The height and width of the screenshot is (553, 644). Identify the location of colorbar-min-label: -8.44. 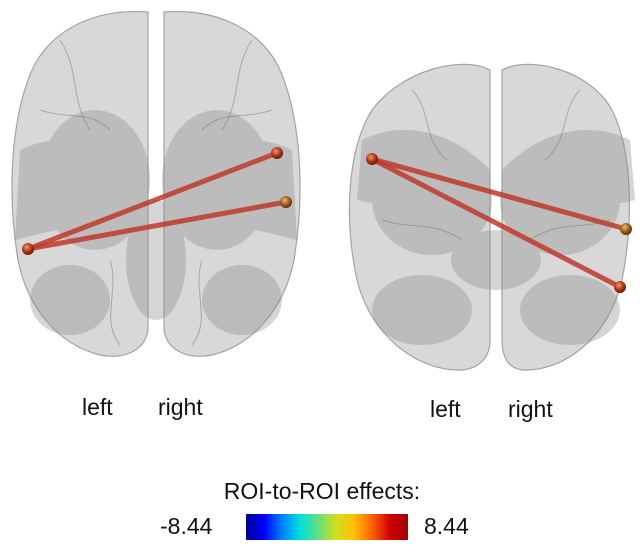
(186, 526).